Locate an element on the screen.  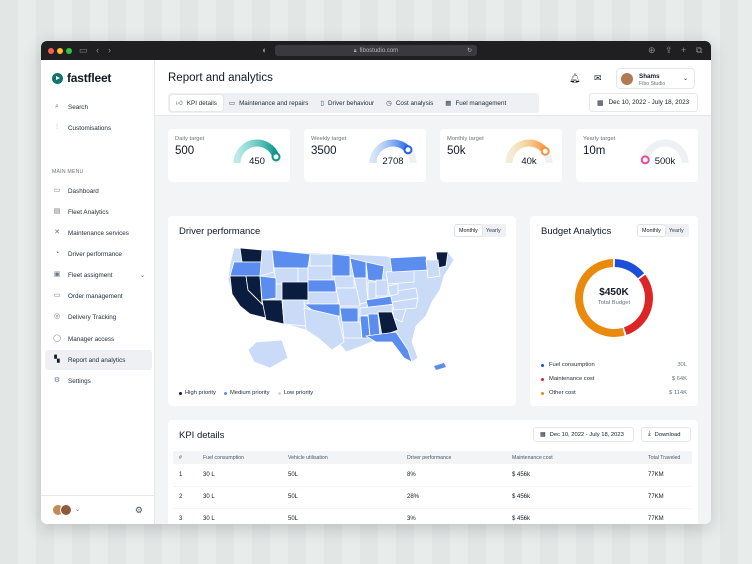
sidebar-item-label: Driver performance is located at coordinates (95, 254).